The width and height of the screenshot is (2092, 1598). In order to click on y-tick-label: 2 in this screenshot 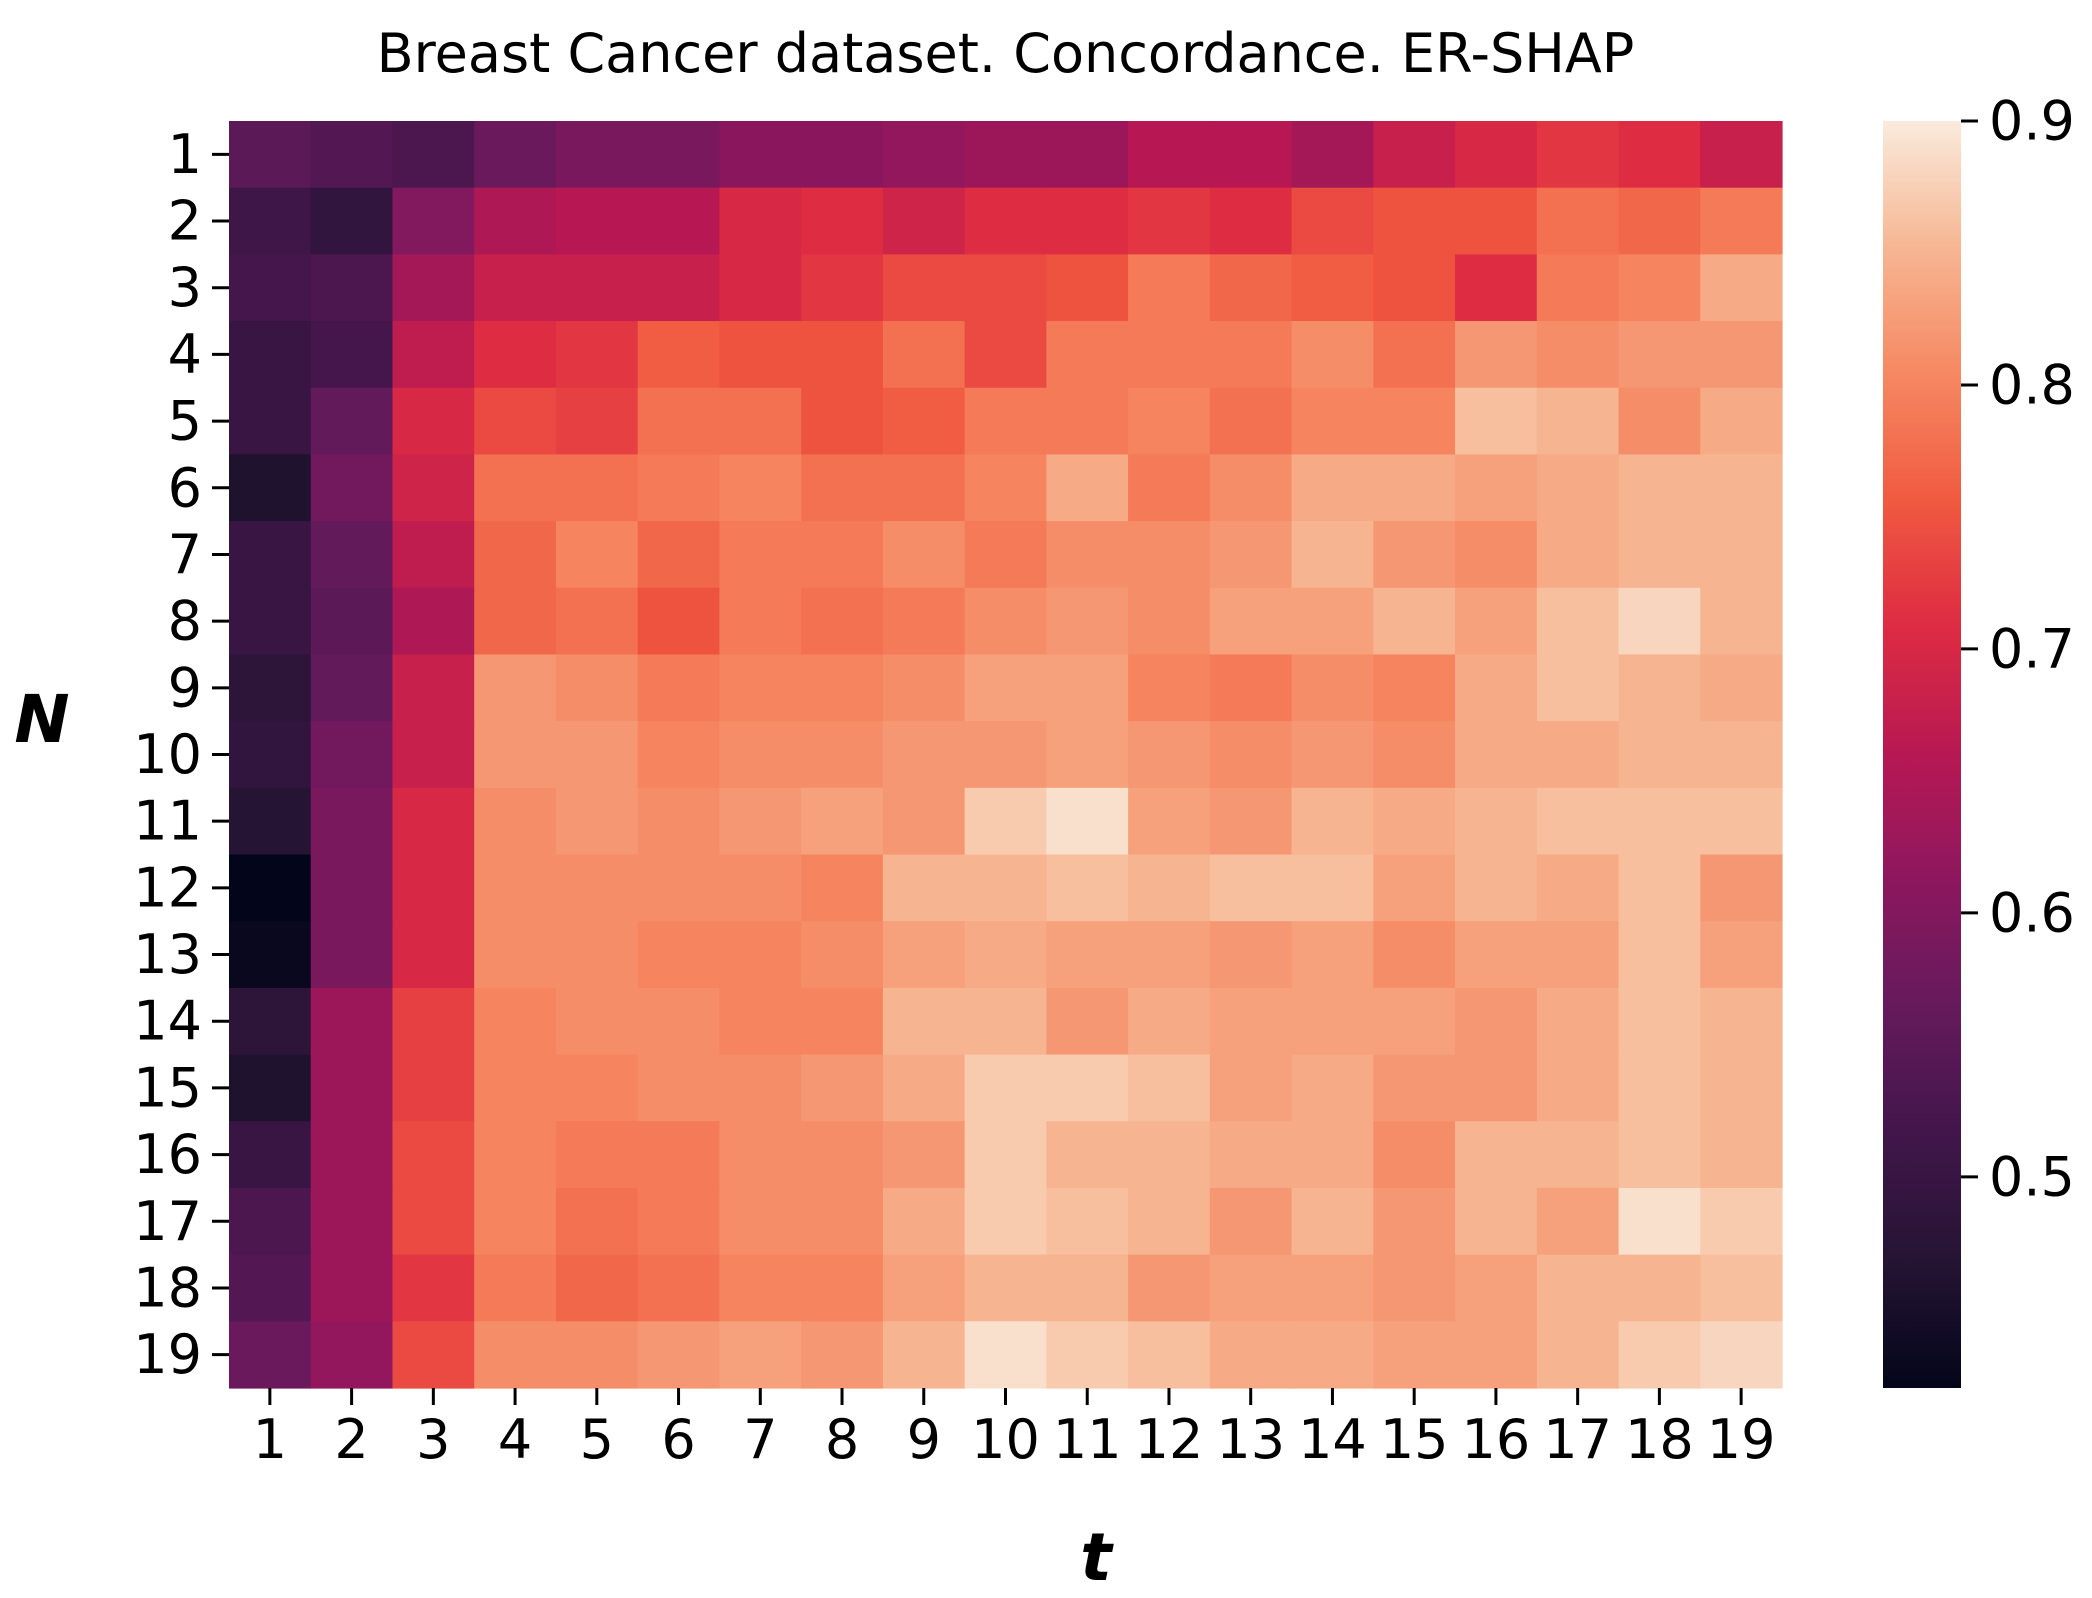, I will do `click(185, 221)`.